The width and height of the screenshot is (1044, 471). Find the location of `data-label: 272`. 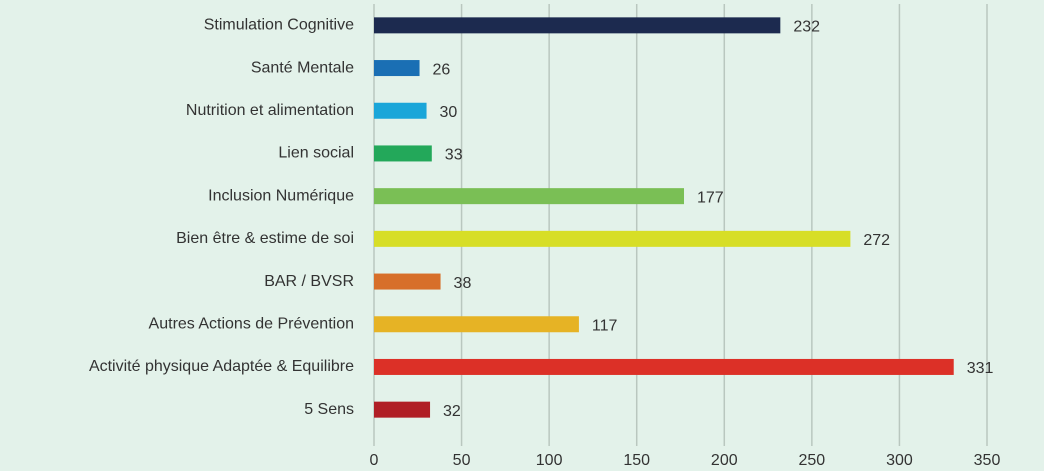

data-label: 272 is located at coordinates (876, 240).